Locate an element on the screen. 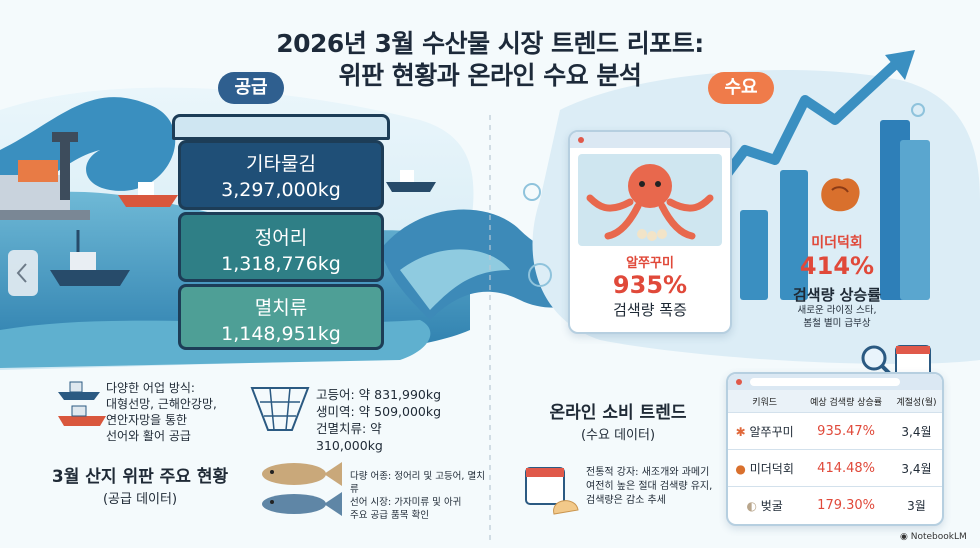 This screenshot has width=980, height=548. table-header-cell: 예상 검색량 상승률 is located at coordinates (846, 401).